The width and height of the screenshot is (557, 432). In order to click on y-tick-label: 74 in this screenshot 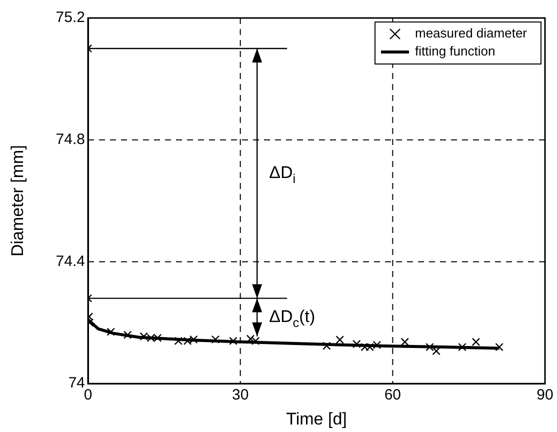, I will do `click(76, 383)`.